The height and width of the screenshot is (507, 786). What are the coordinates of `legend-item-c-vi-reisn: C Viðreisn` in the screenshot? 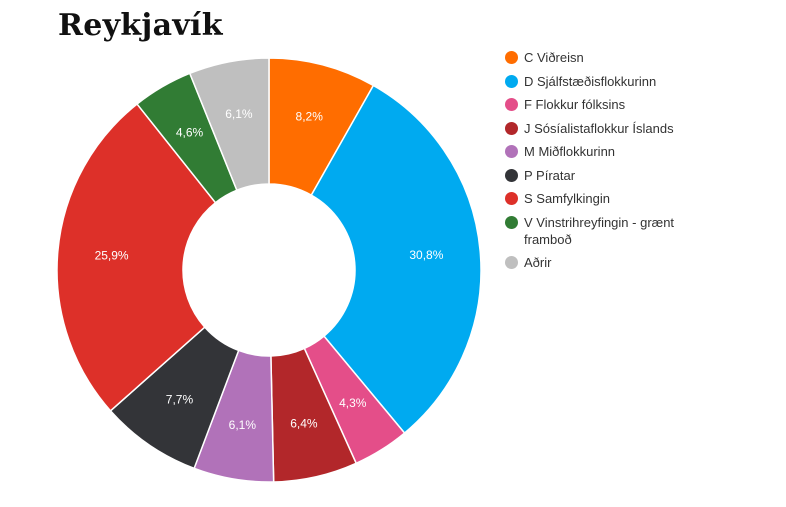 It's located at (640, 57).